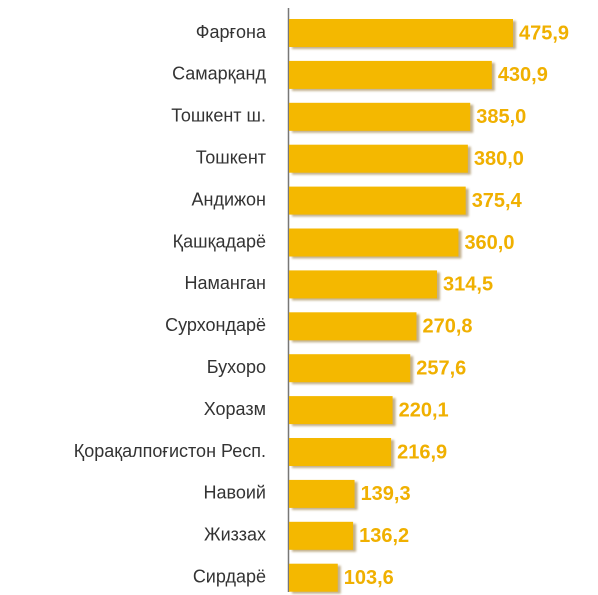  What do you see at coordinates (236, 367) in the screenshot?
I see `category-label: Бухоро` at bounding box center [236, 367].